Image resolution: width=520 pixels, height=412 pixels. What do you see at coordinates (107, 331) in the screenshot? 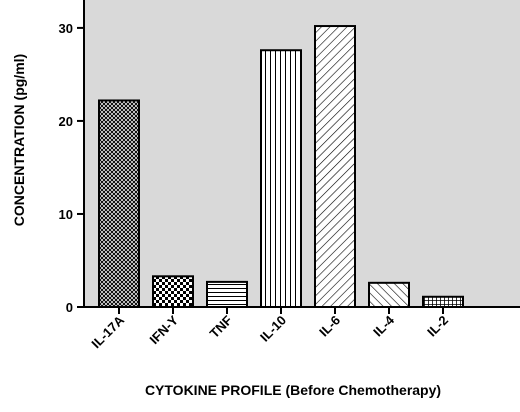
I see `x-tick-label: IL-17A` at bounding box center [107, 331].